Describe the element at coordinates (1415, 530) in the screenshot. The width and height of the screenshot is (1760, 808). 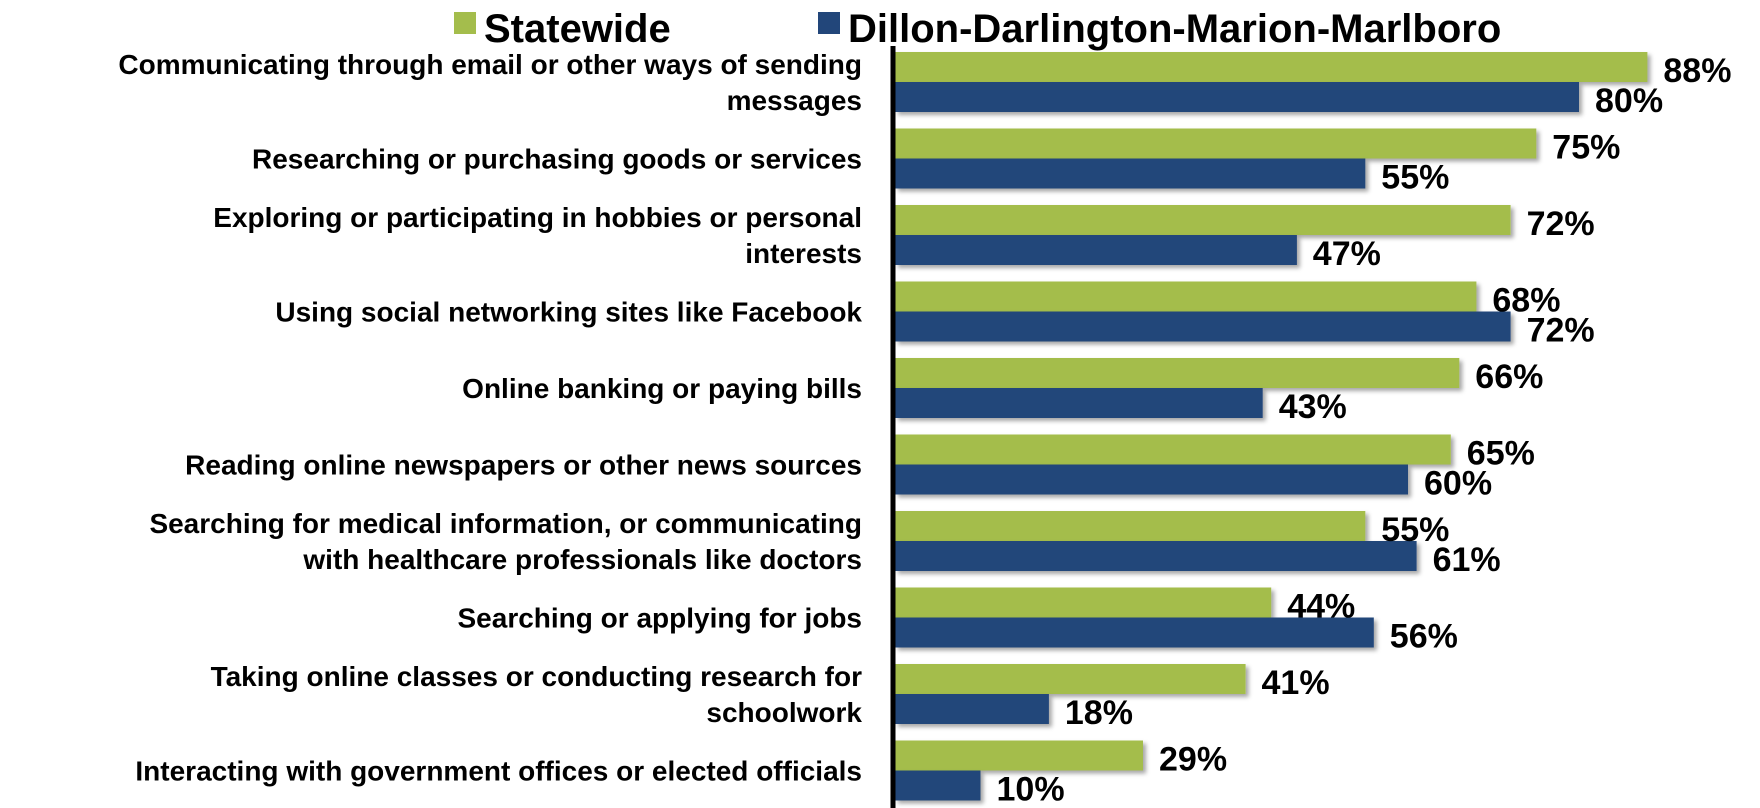
I see `value-label-statewide: 55%` at that location.